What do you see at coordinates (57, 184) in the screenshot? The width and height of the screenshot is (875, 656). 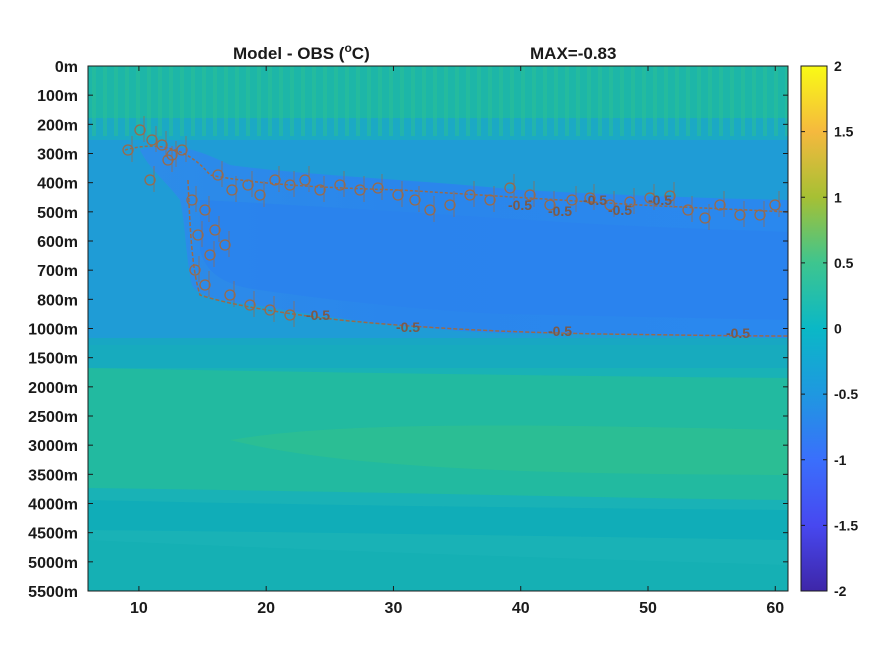 I see `y-tick-label: 400m` at bounding box center [57, 184].